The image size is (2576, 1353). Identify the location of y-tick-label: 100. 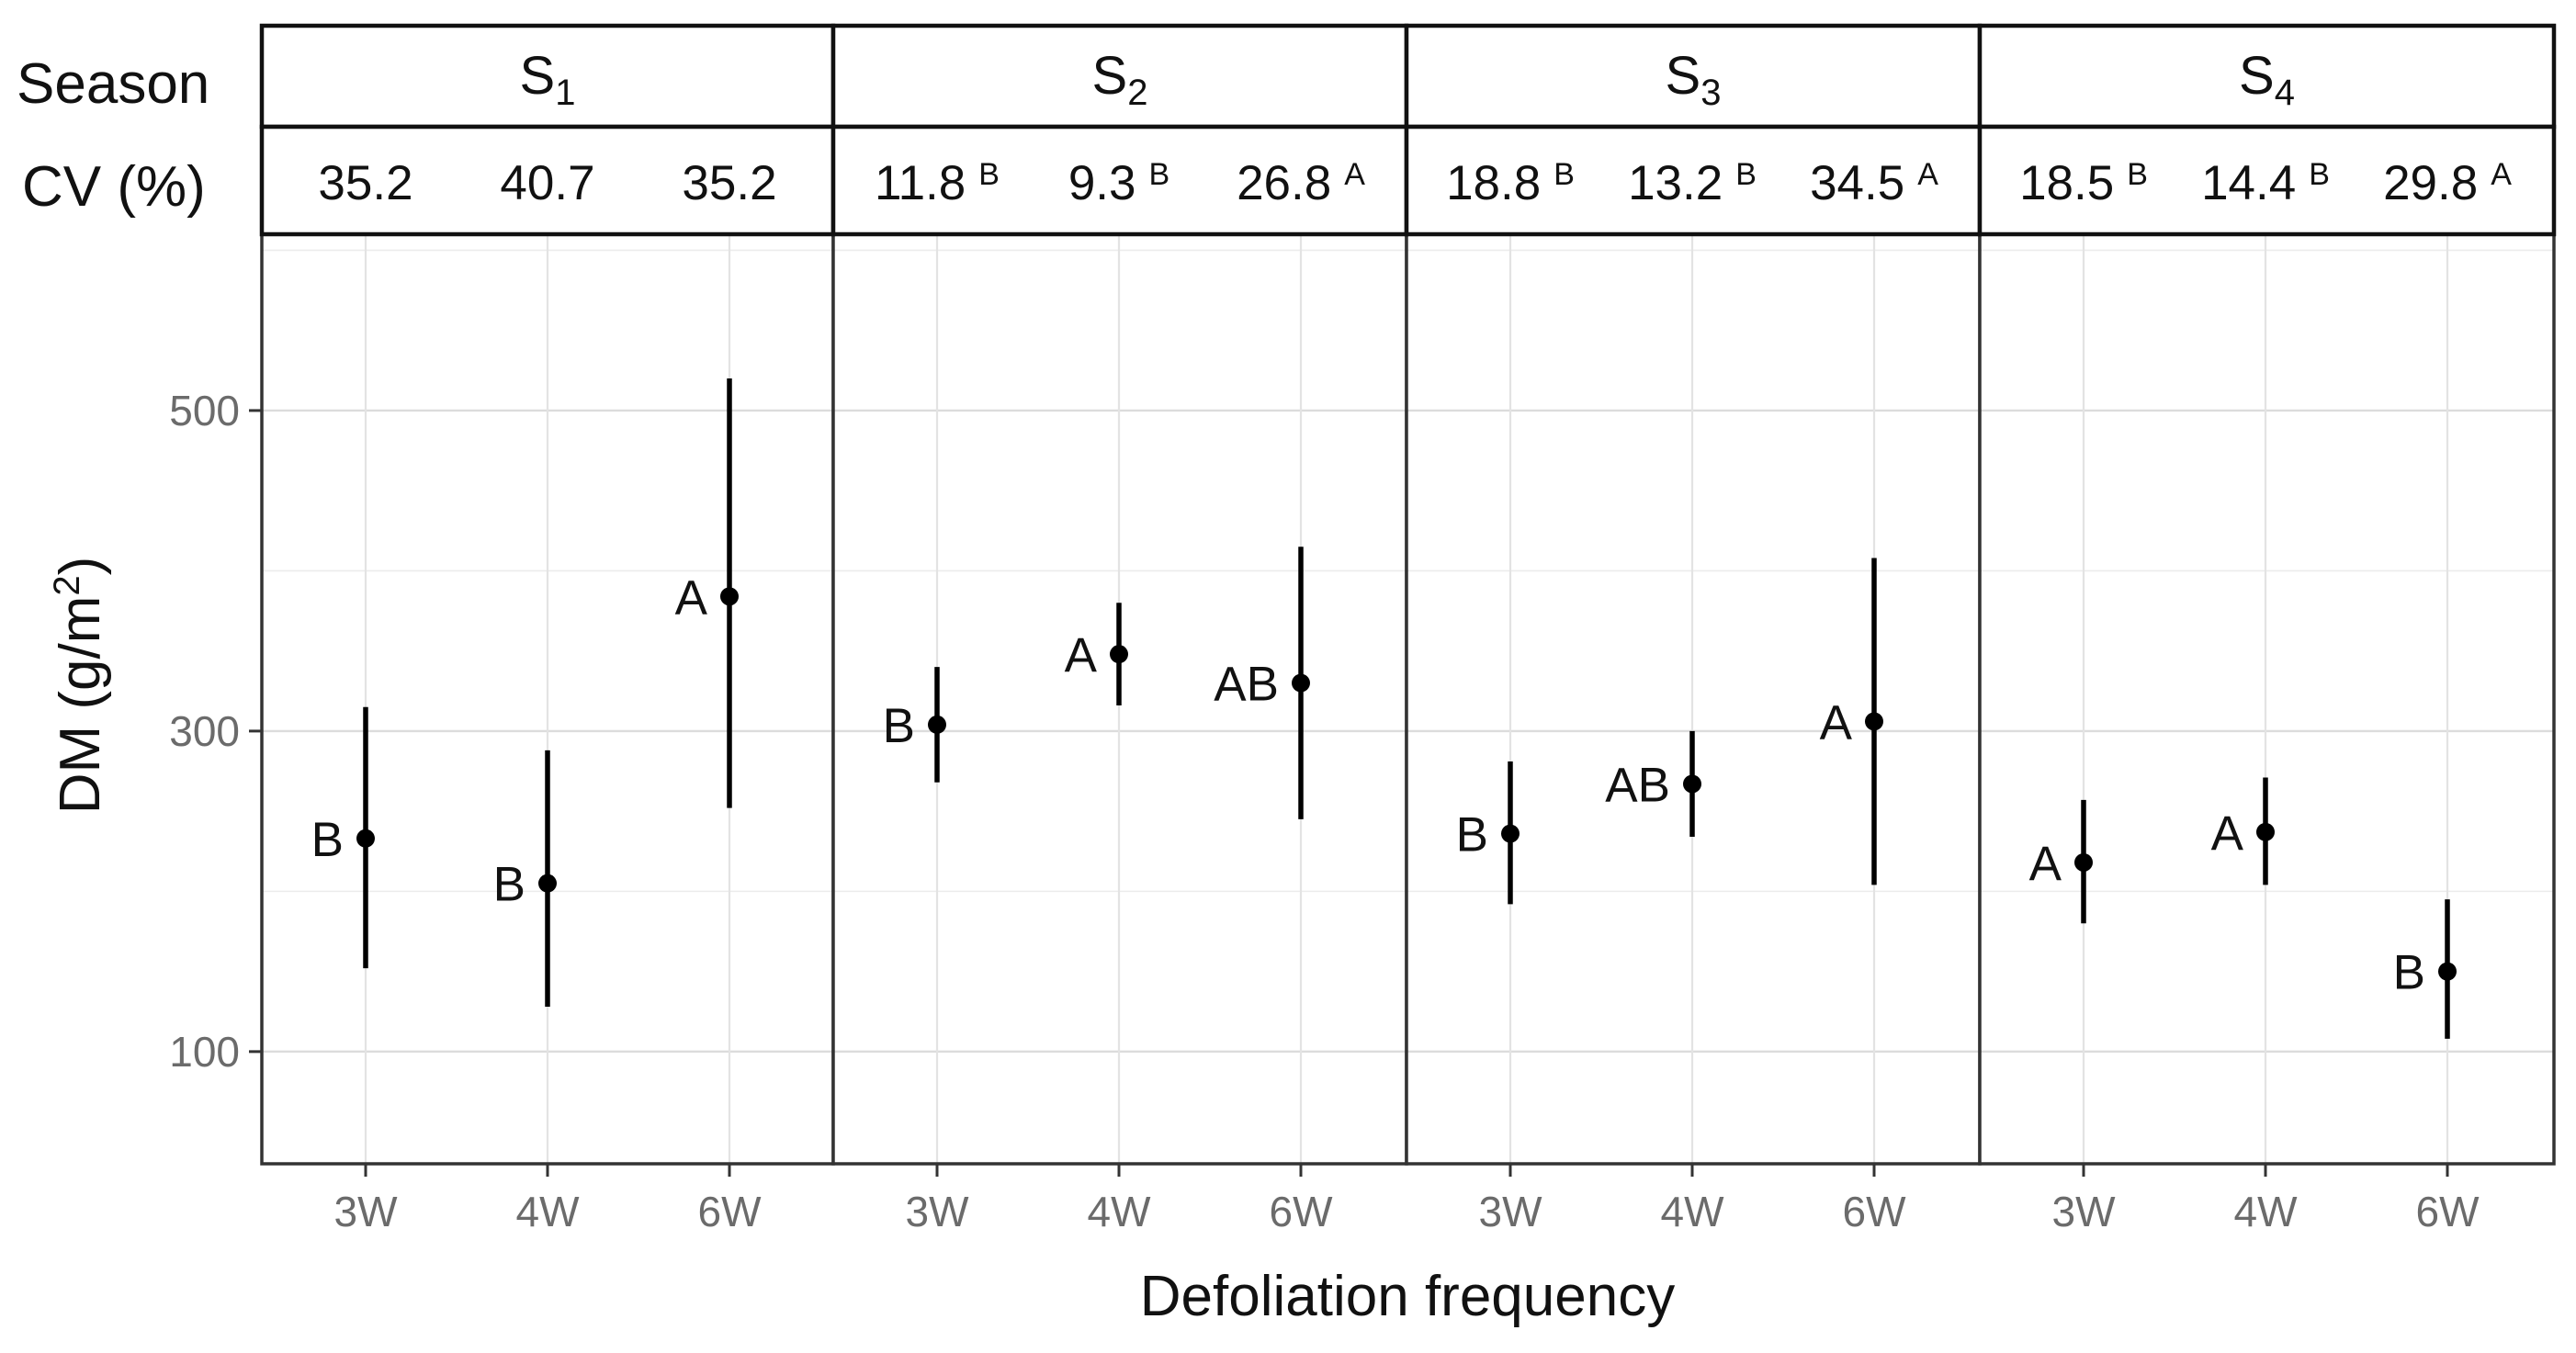
(204, 1052).